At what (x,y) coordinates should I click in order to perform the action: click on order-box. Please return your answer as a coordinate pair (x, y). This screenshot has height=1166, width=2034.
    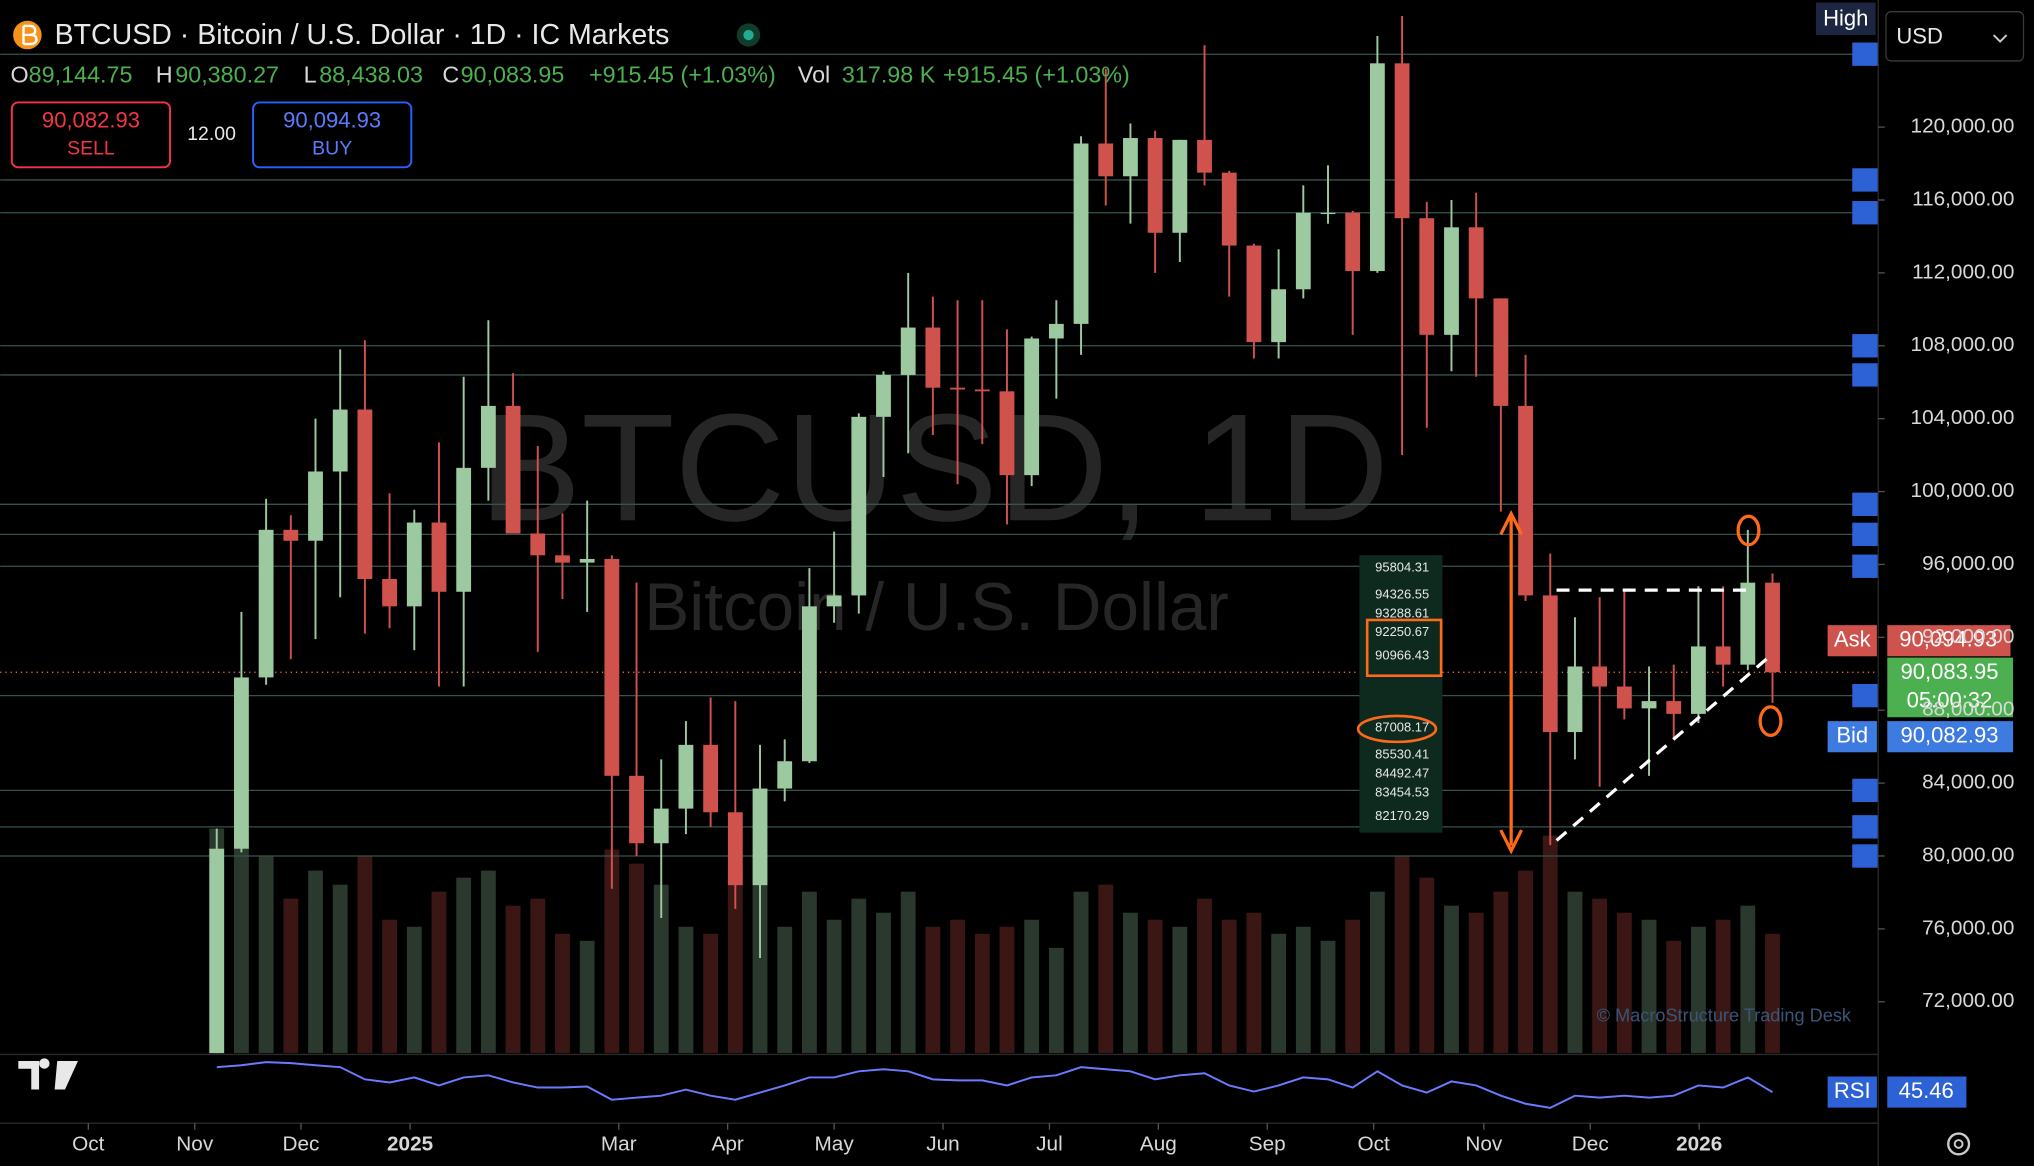
    Looking at the image, I should click on (1404, 648).